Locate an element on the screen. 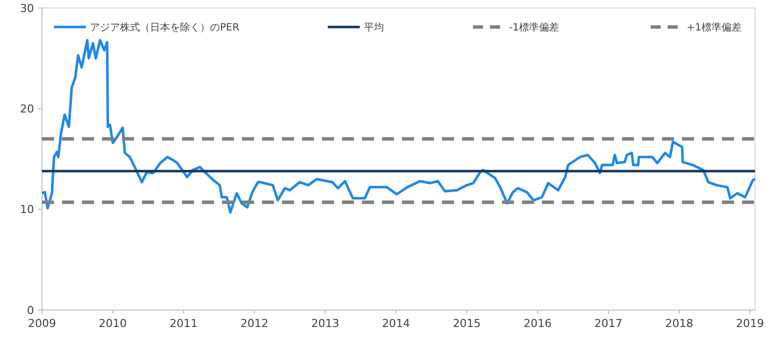 The width and height of the screenshot is (780, 344). x-tick-label: 2012 is located at coordinates (254, 323).